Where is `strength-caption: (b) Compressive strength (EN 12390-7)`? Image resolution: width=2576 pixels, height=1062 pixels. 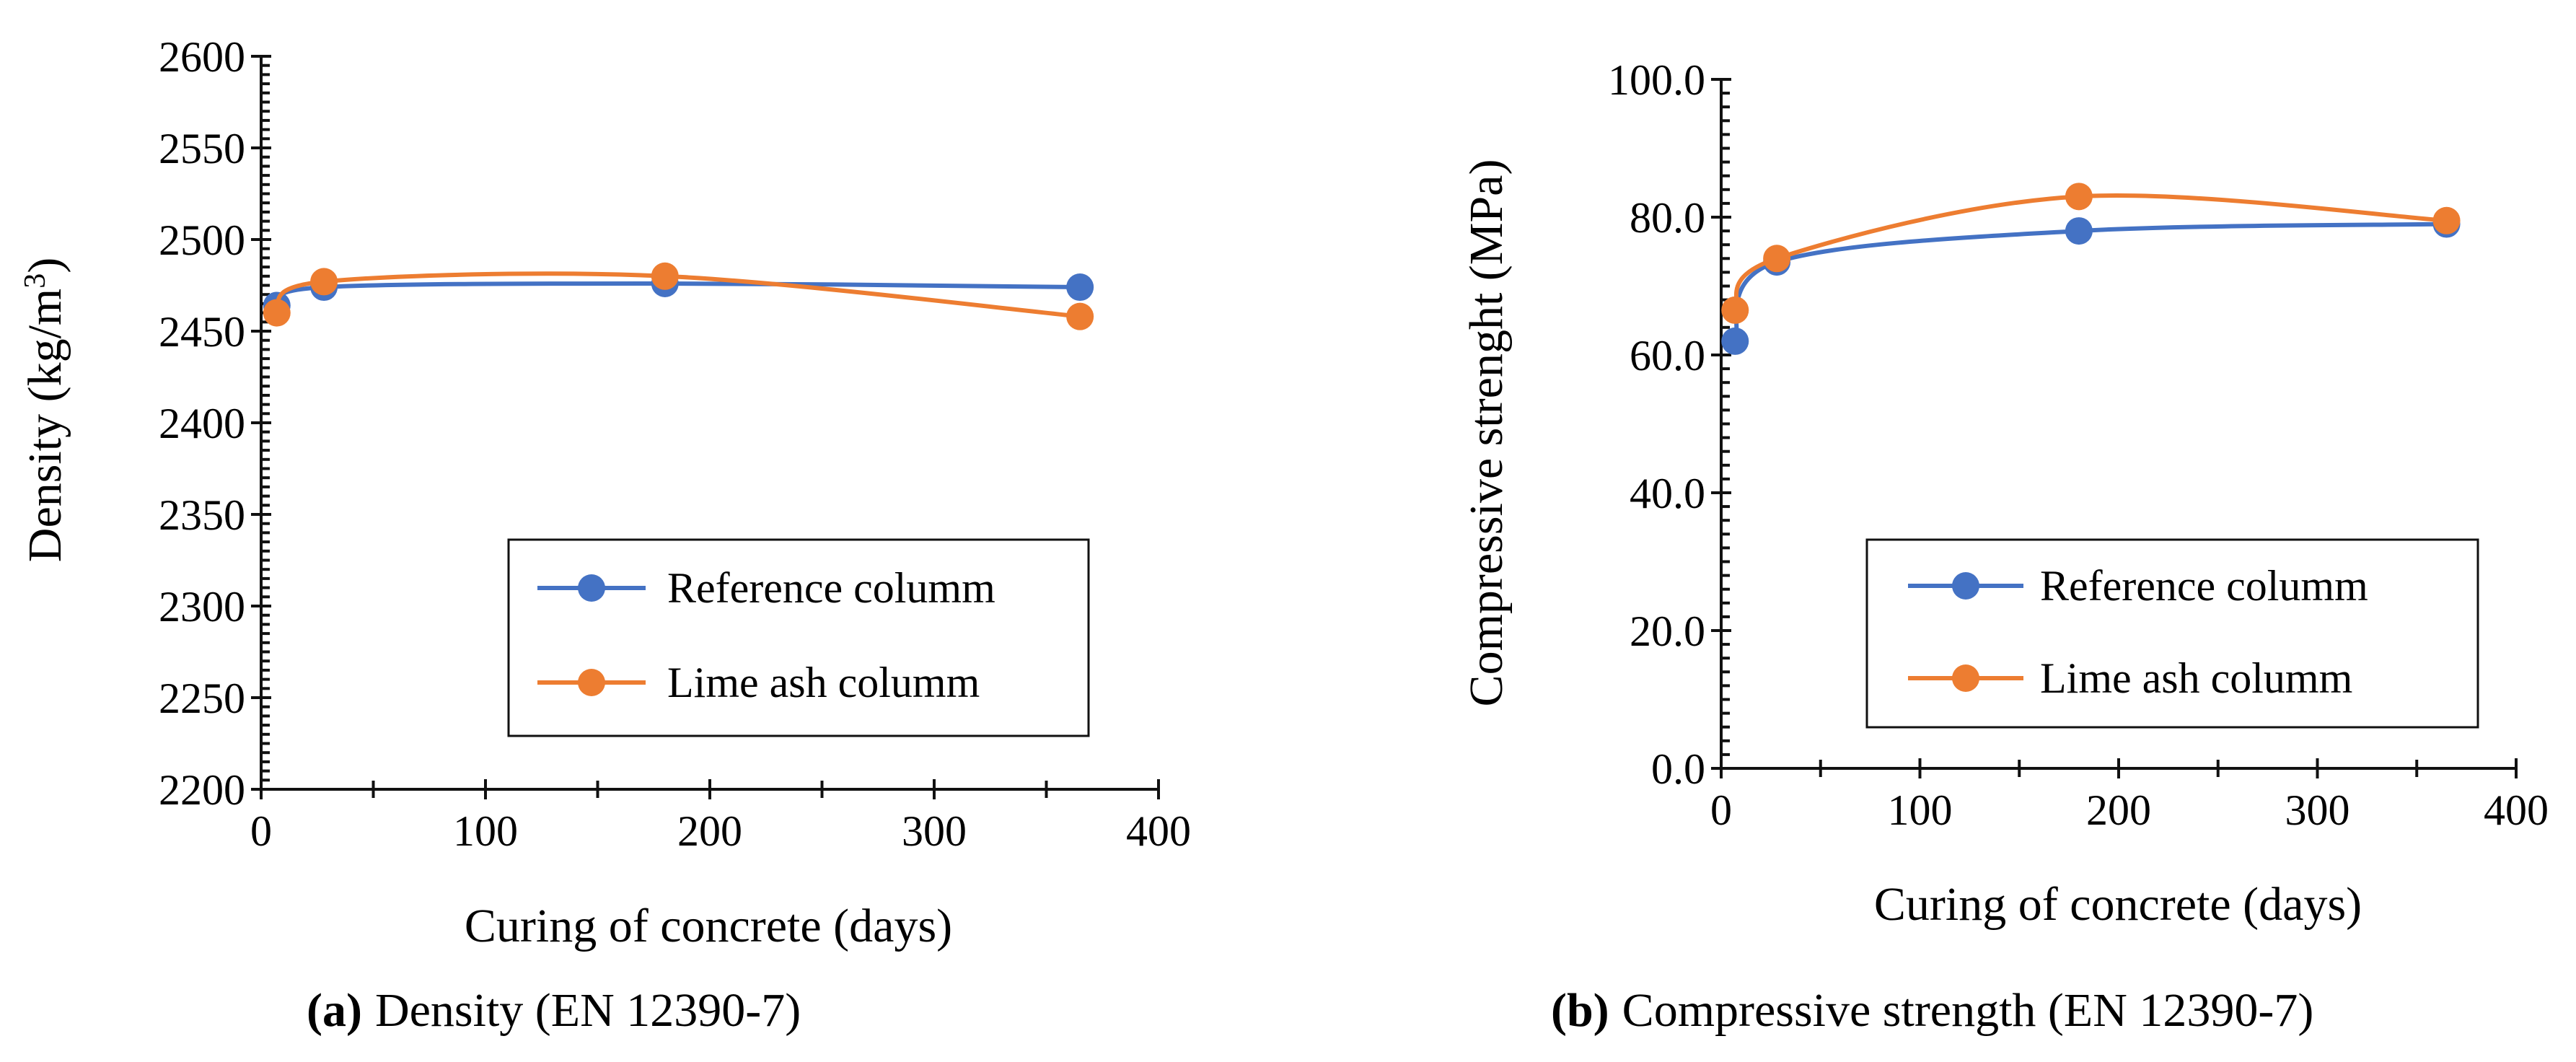 strength-caption: (b) Compressive strength (EN 12390-7) is located at coordinates (1932, 1010).